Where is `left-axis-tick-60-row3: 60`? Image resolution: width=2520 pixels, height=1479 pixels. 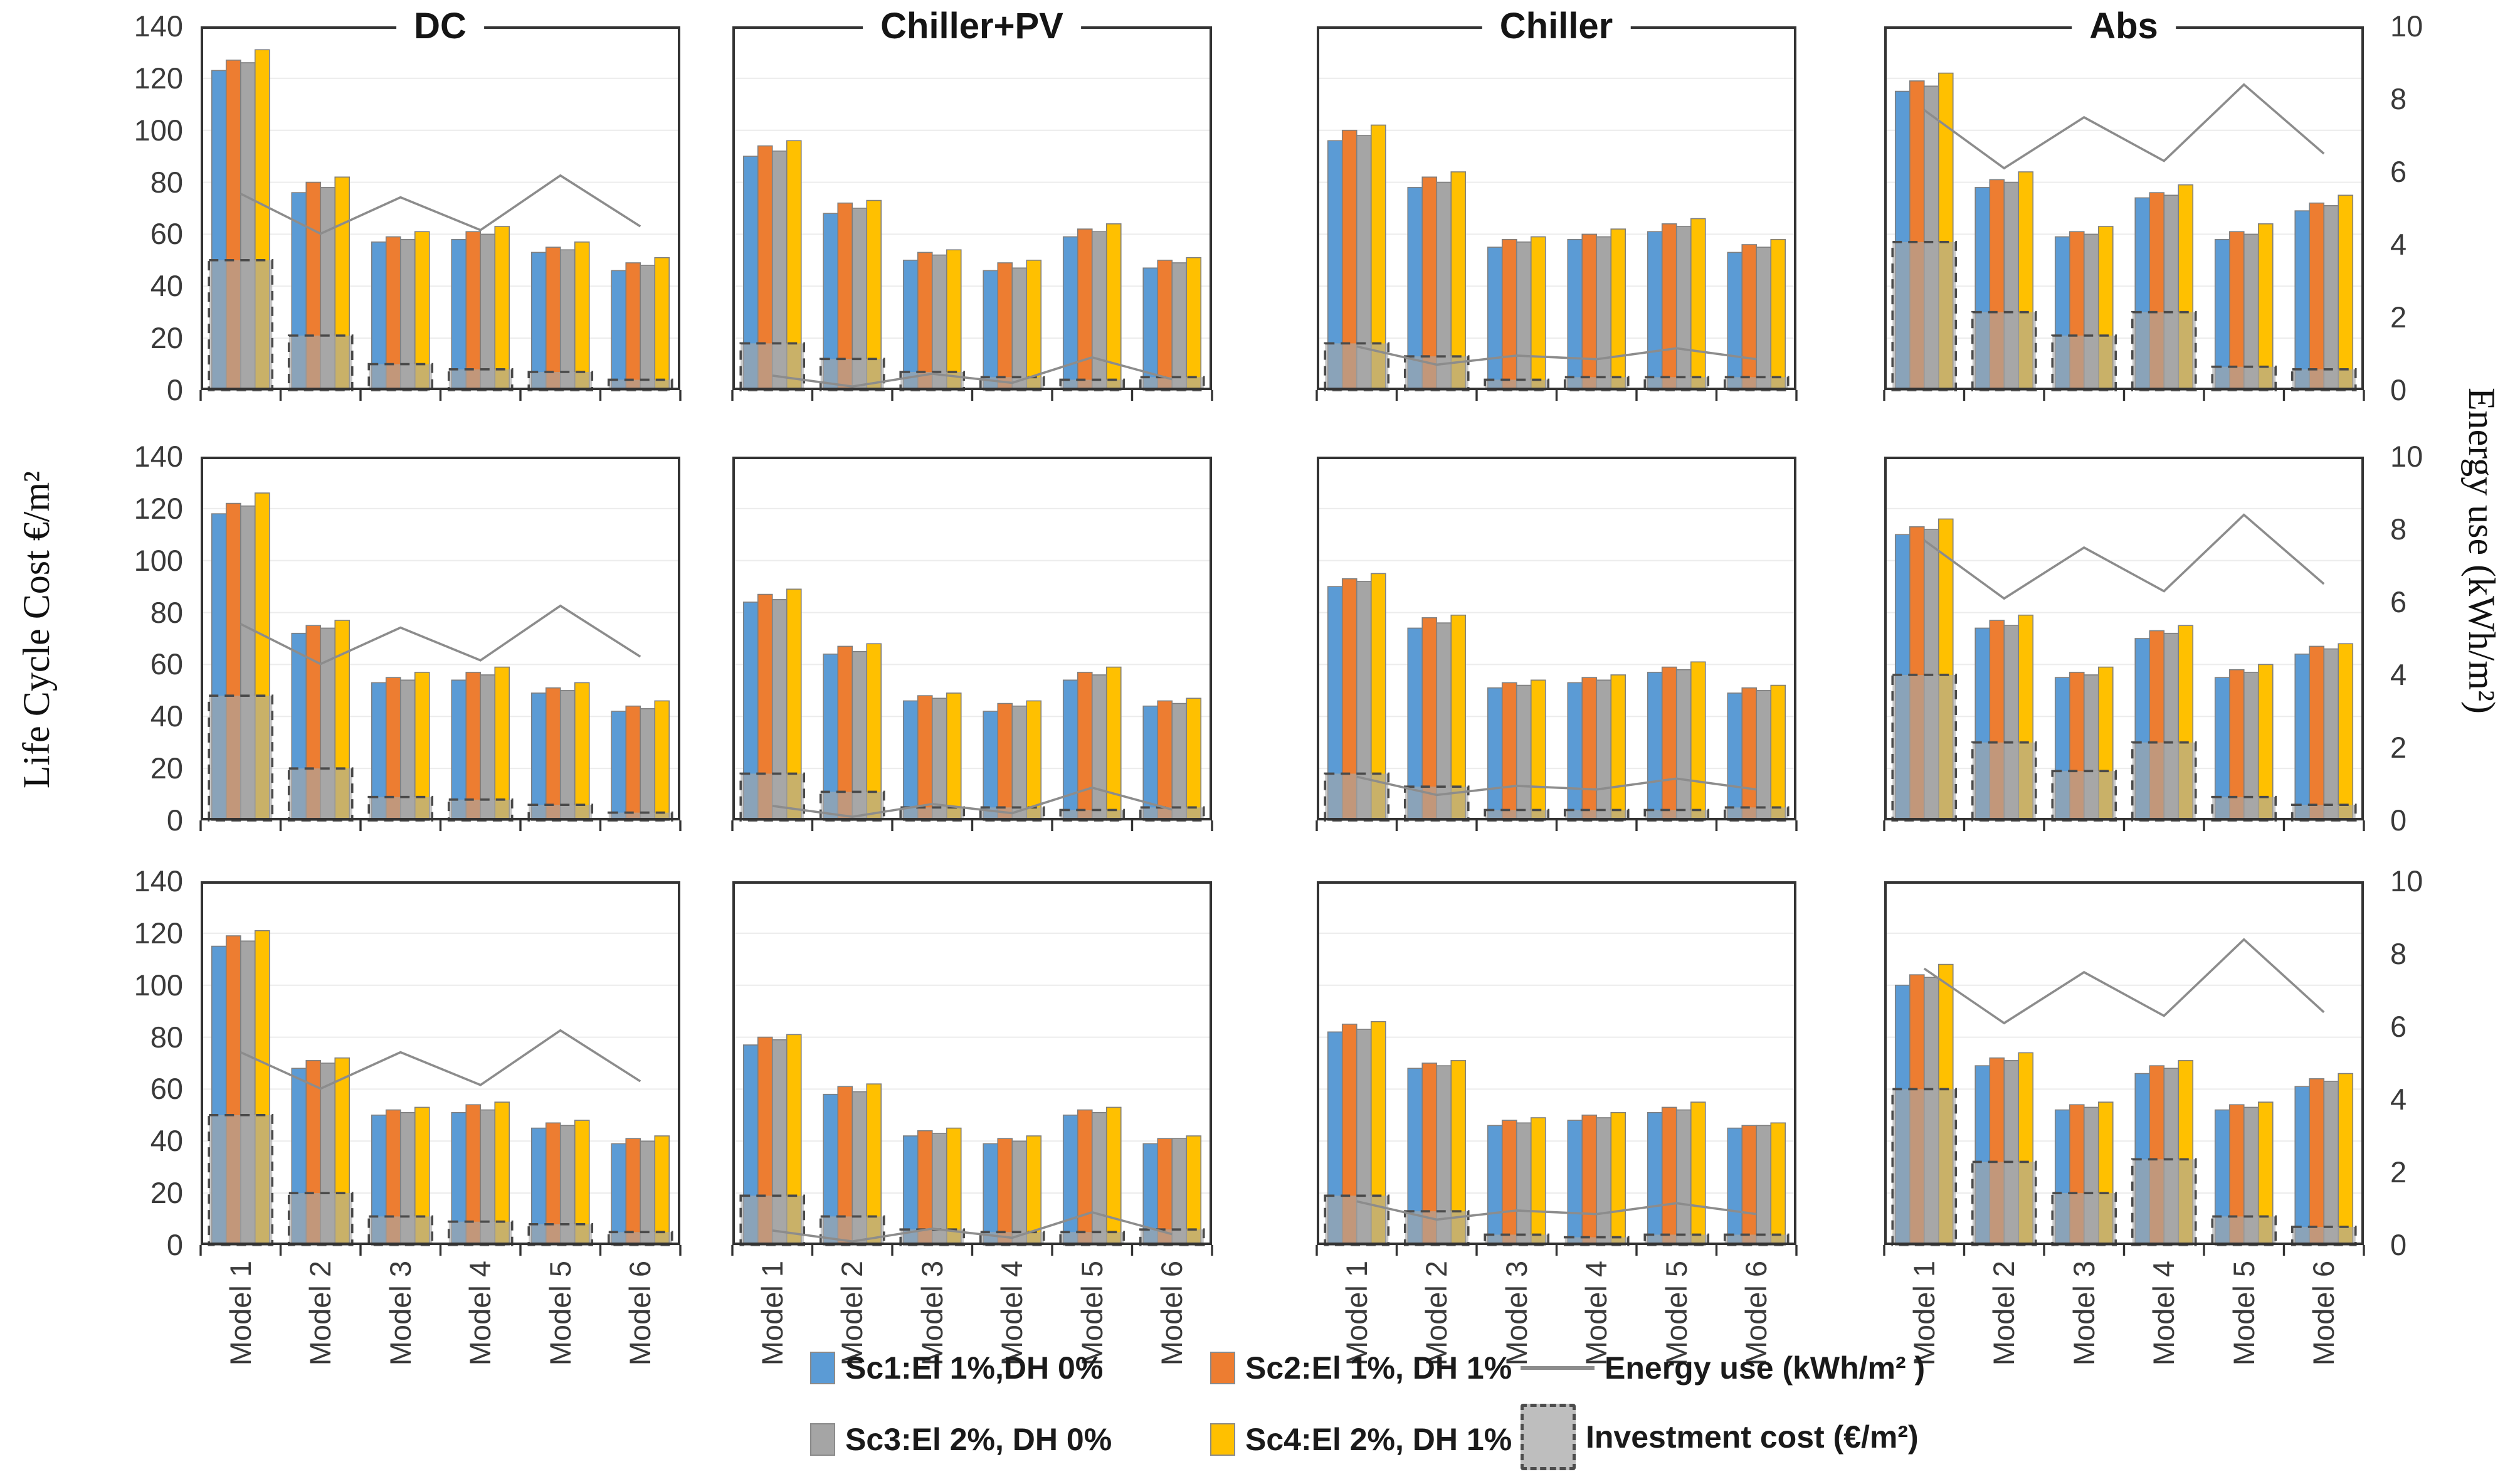 left-axis-tick-60-row3: 60 is located at coordinates (166, 1089).